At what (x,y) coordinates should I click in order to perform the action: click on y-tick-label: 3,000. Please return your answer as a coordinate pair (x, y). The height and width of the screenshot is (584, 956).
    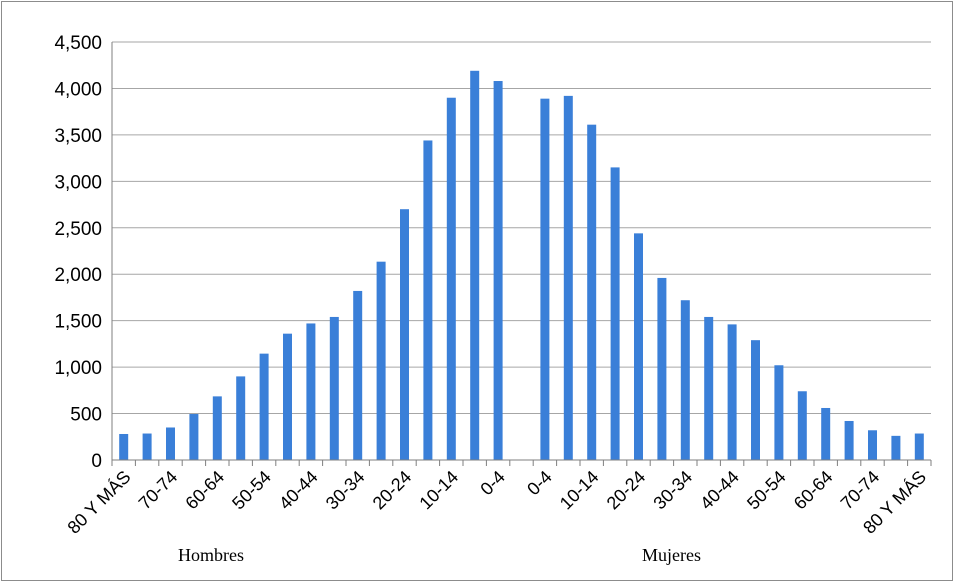
    Looking at the image, I should click on (78, 182).